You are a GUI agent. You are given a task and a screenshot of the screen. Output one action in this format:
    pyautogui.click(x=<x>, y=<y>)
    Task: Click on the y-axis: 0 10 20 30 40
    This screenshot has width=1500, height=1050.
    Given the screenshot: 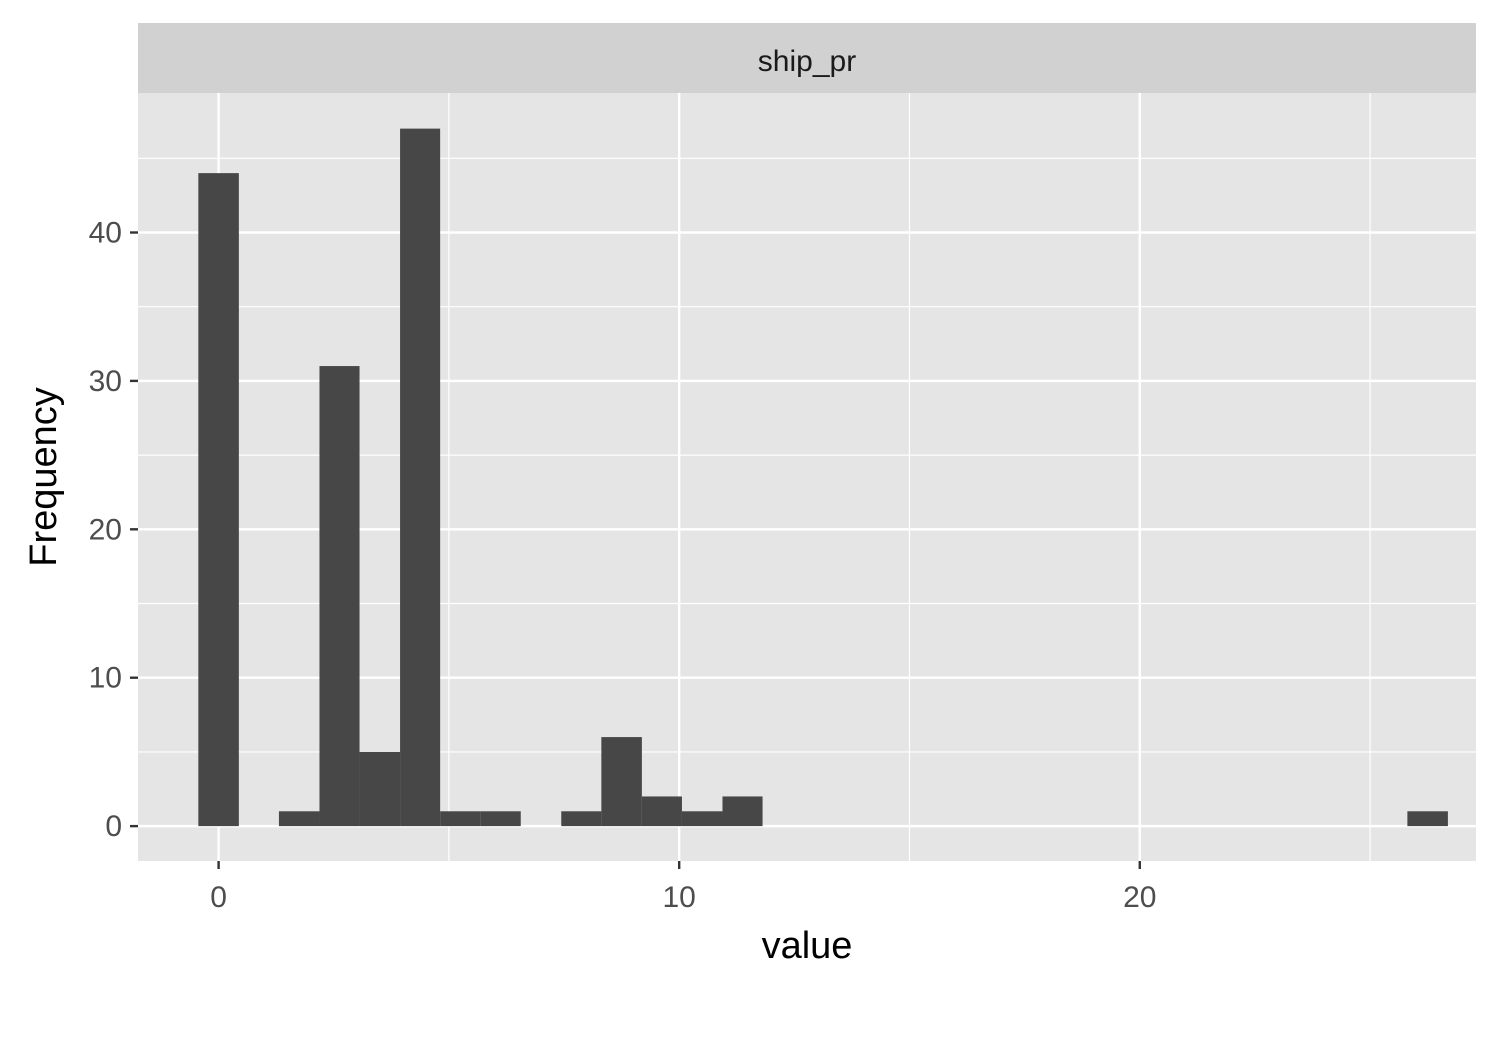 What is the action you would take?
    pyautogui.click(x=113, y=530)
    